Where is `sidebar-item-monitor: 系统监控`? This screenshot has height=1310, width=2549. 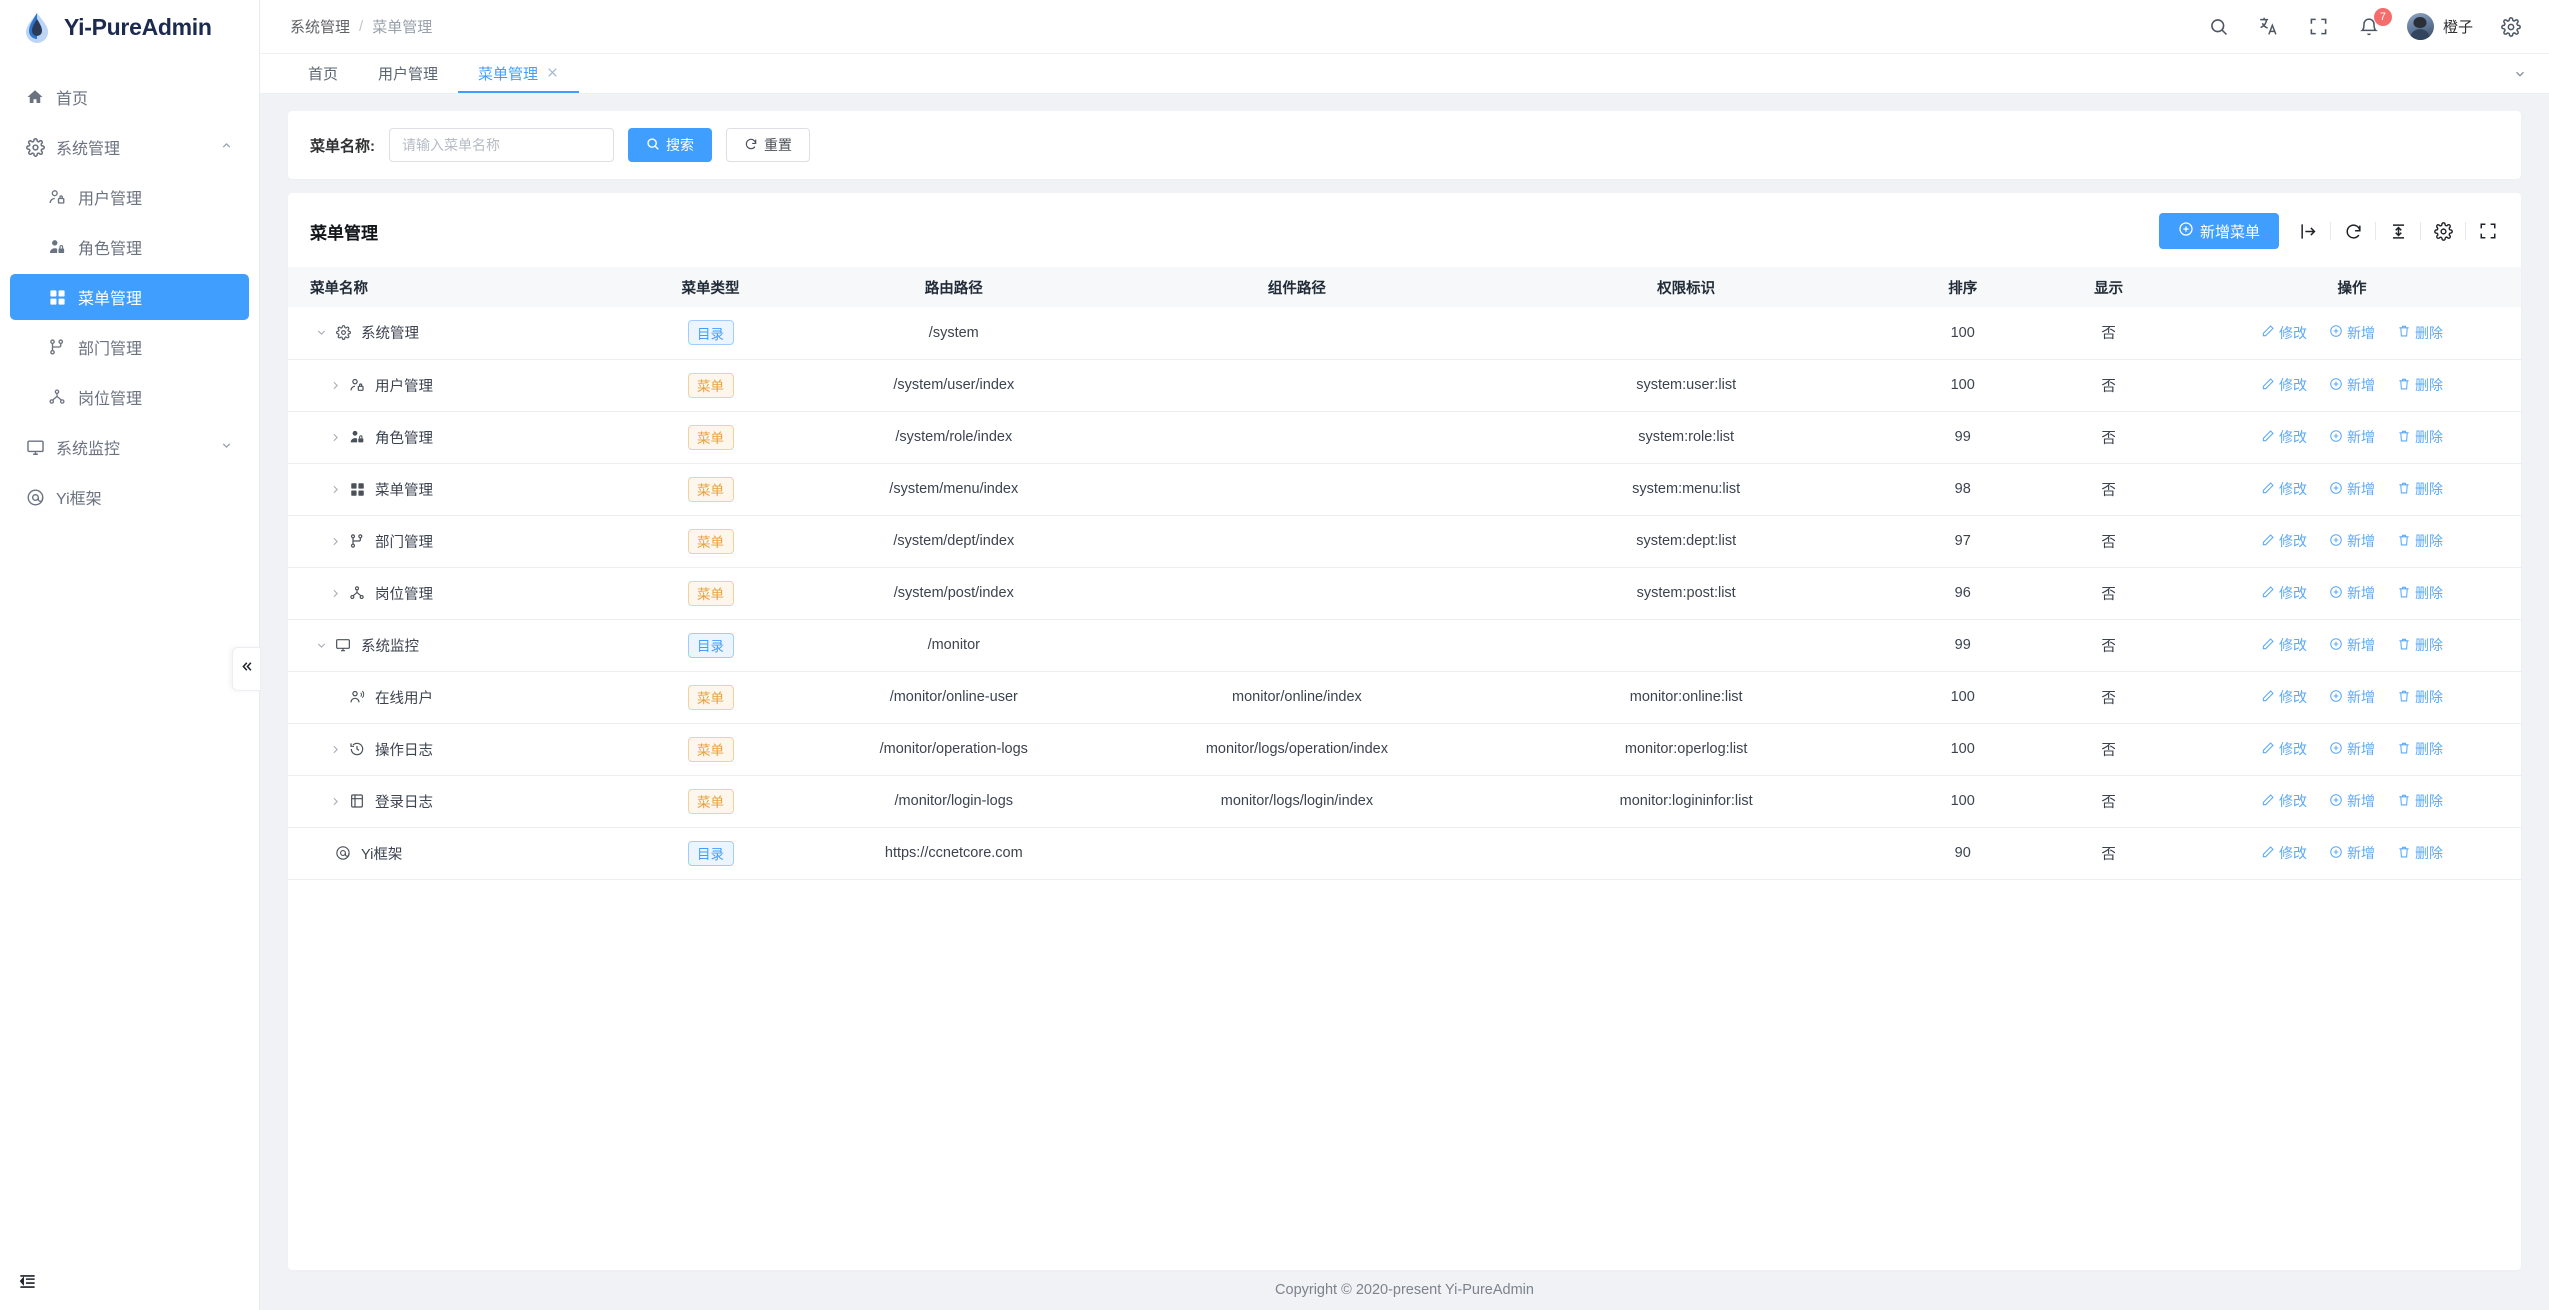
sidebar-item-monitor: 系统监控 is located at coordinates (129, 447).